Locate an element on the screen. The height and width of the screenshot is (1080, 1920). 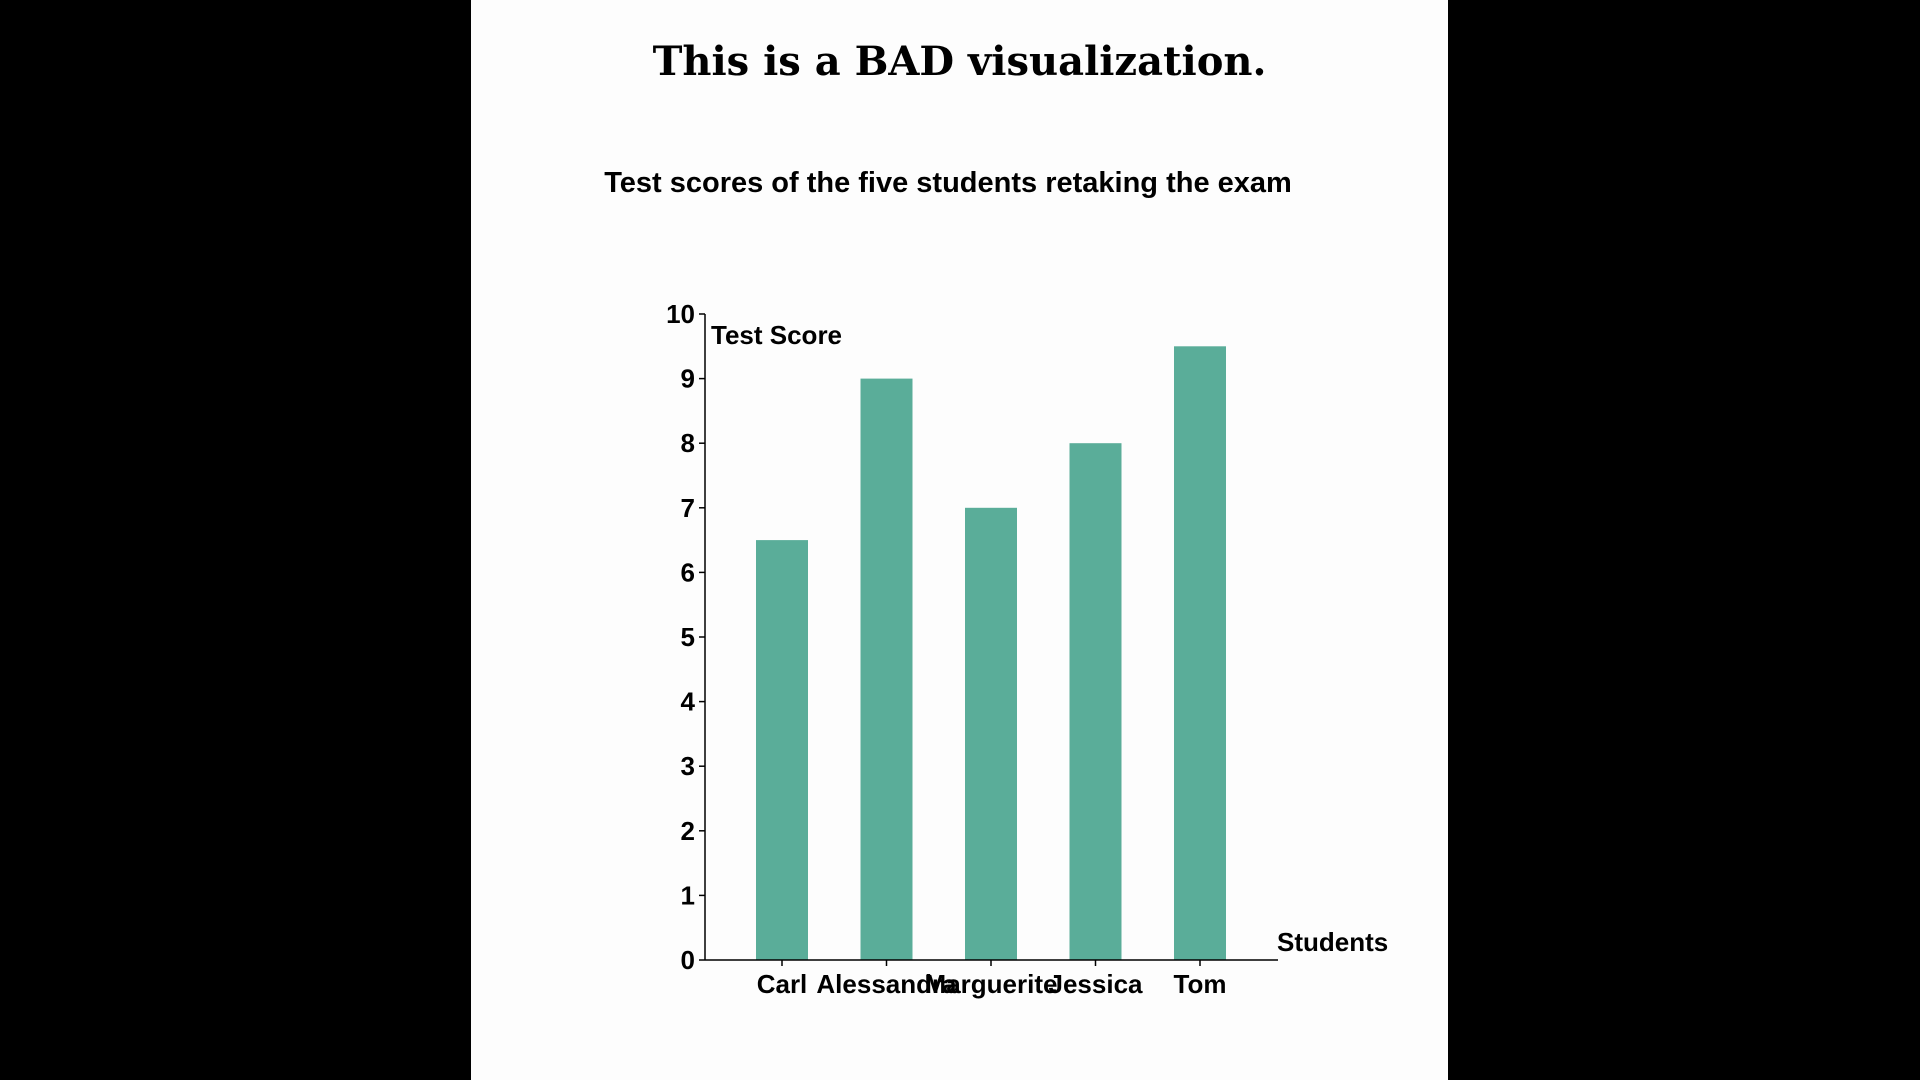
x-tick-label: Carl is located at coordinates (782, 984).